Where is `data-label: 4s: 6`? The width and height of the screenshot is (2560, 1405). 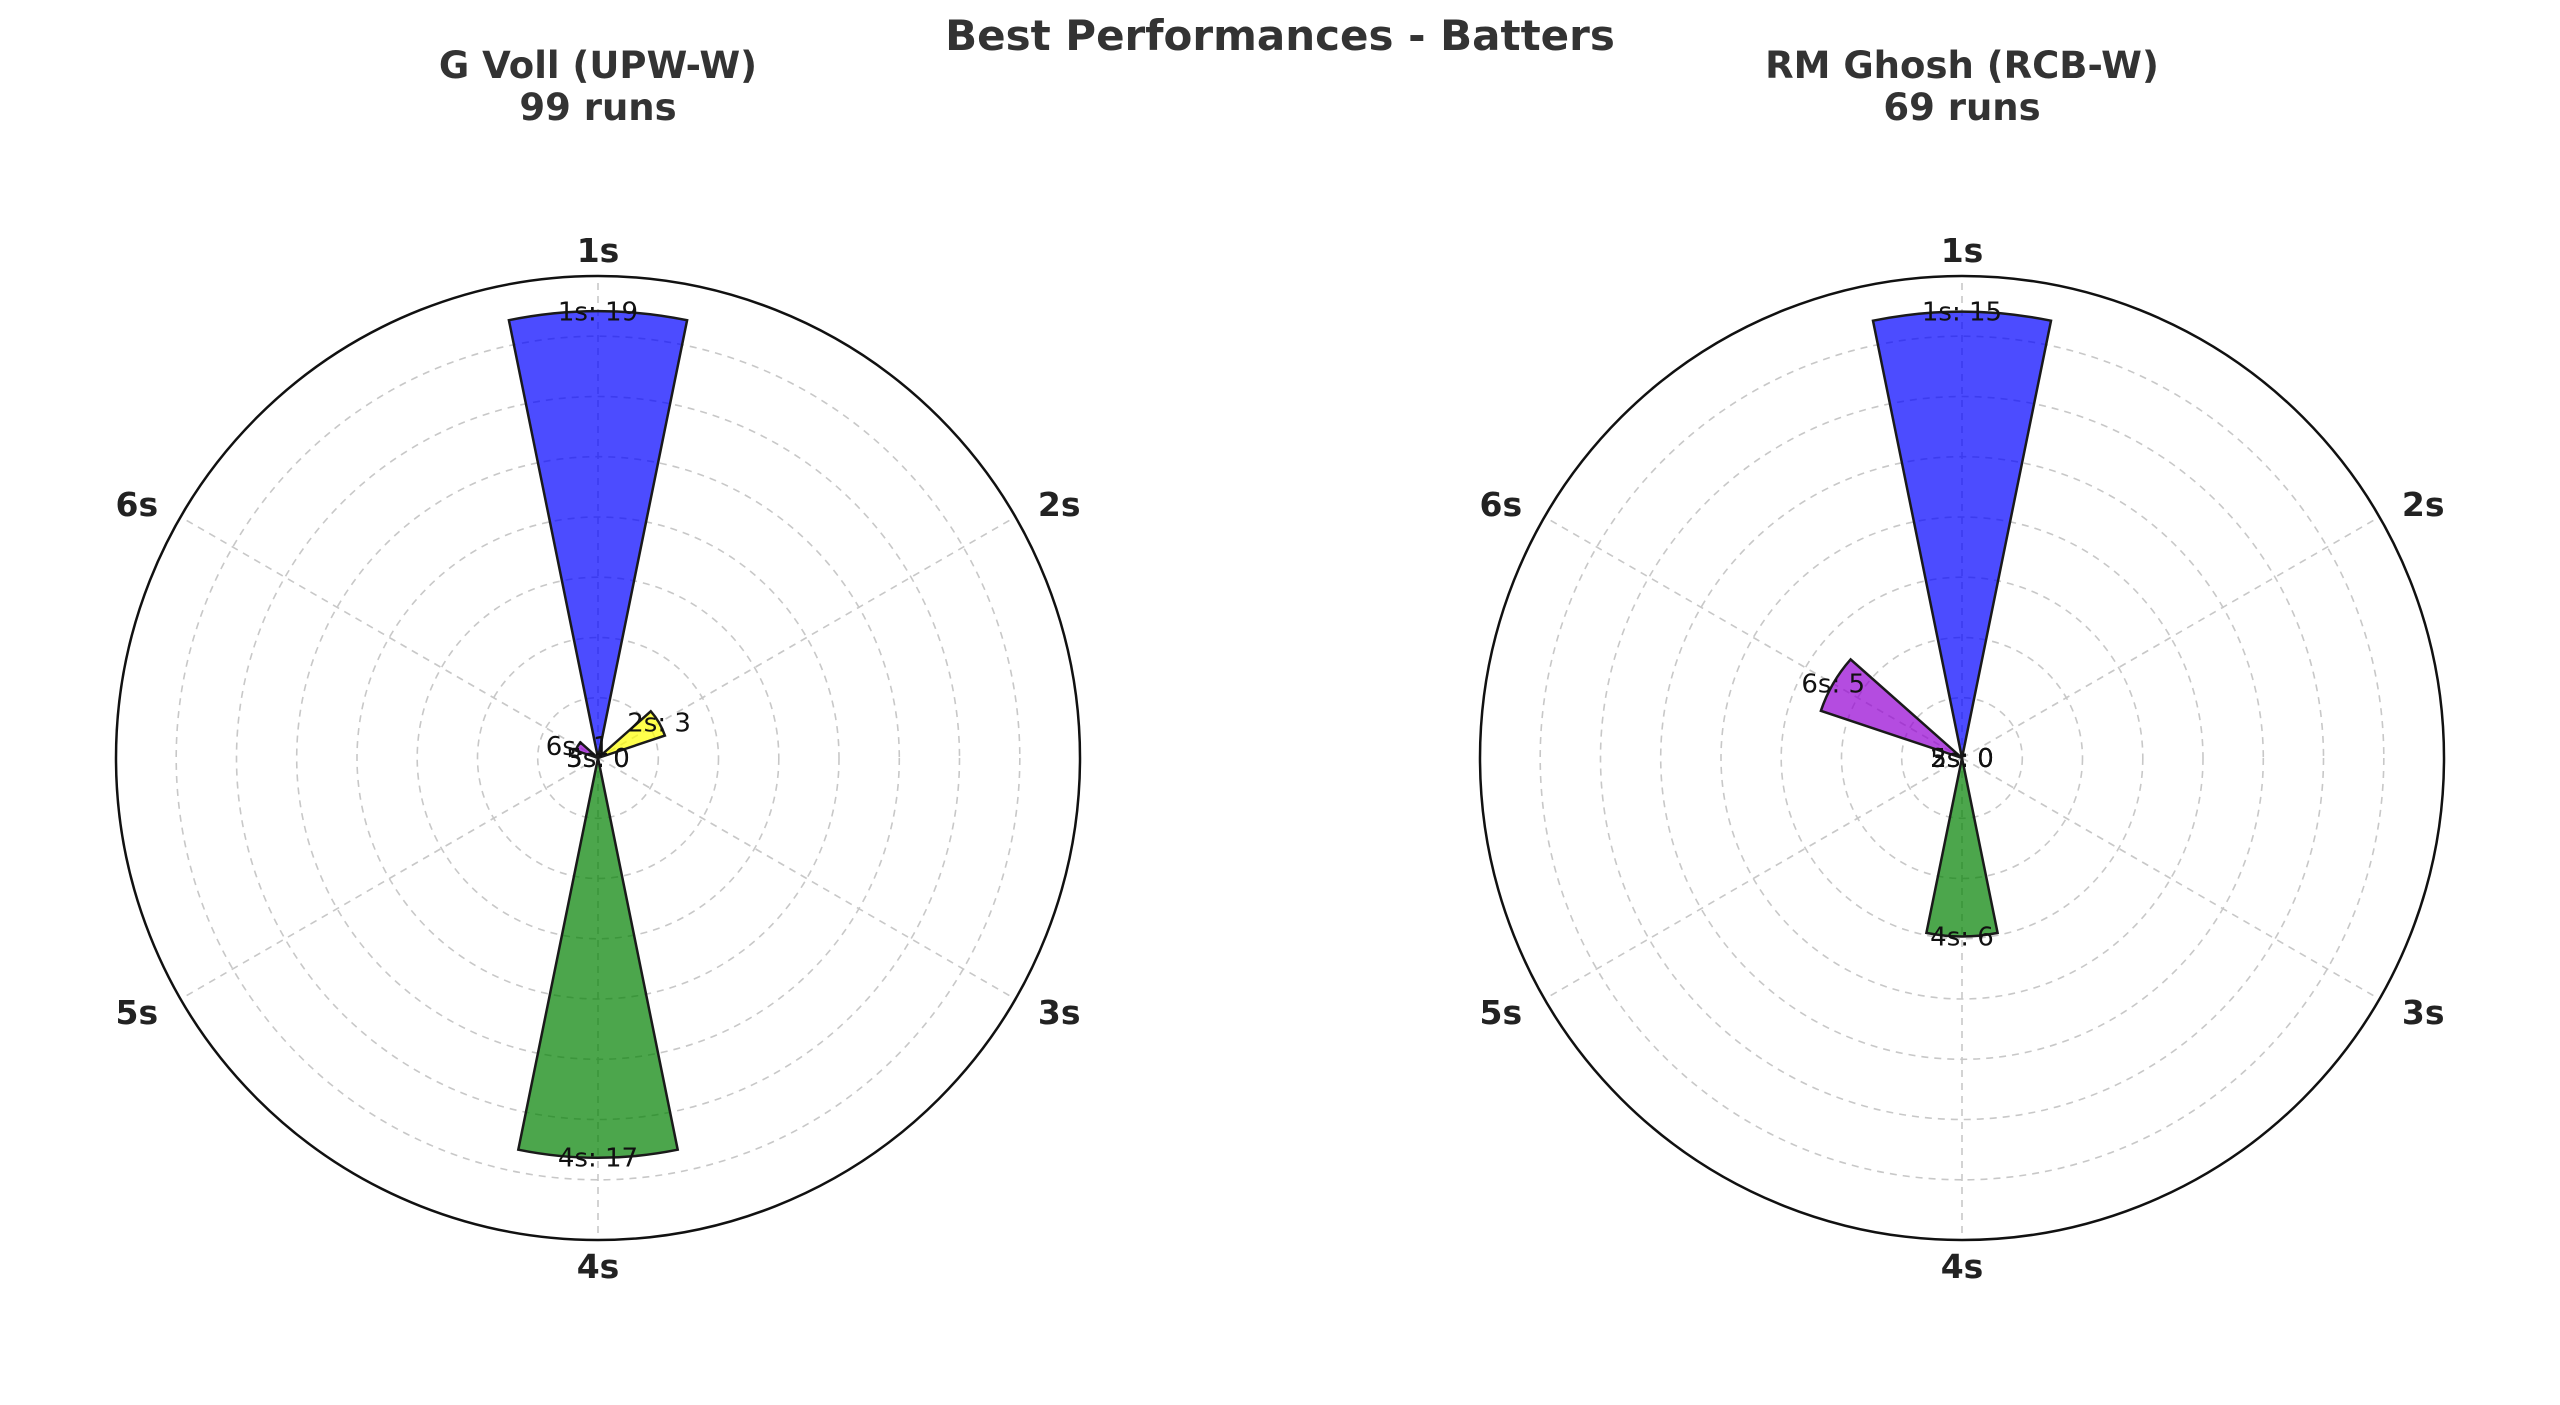
data-label: 4s: 6 is located at coordinates (1962, 938).